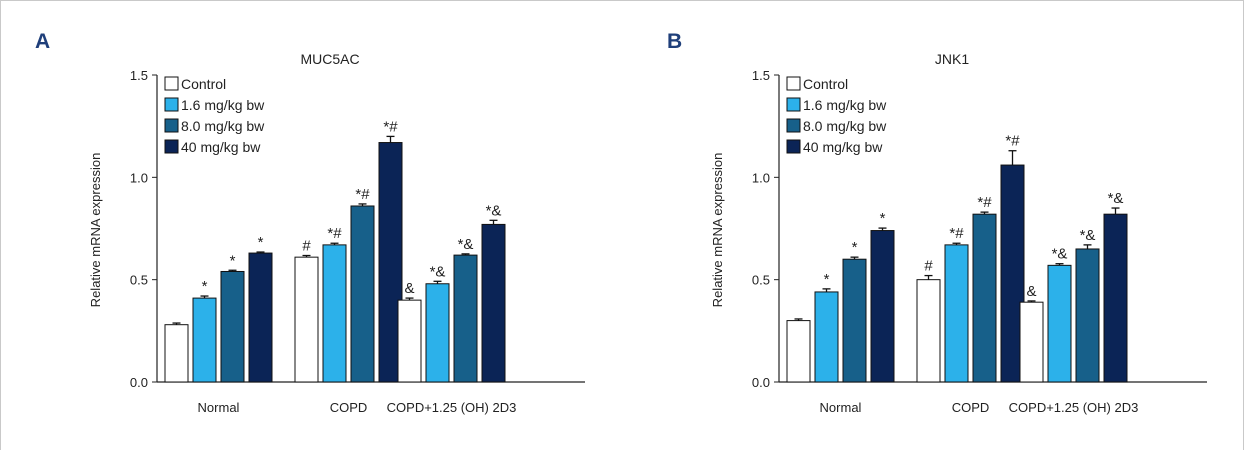 Image resolution: width=1244 pixels, height=450 pixels. Describe the element at coordinates (43, 41) in the screenshot. I see `panel-letter-a: A` at that location.